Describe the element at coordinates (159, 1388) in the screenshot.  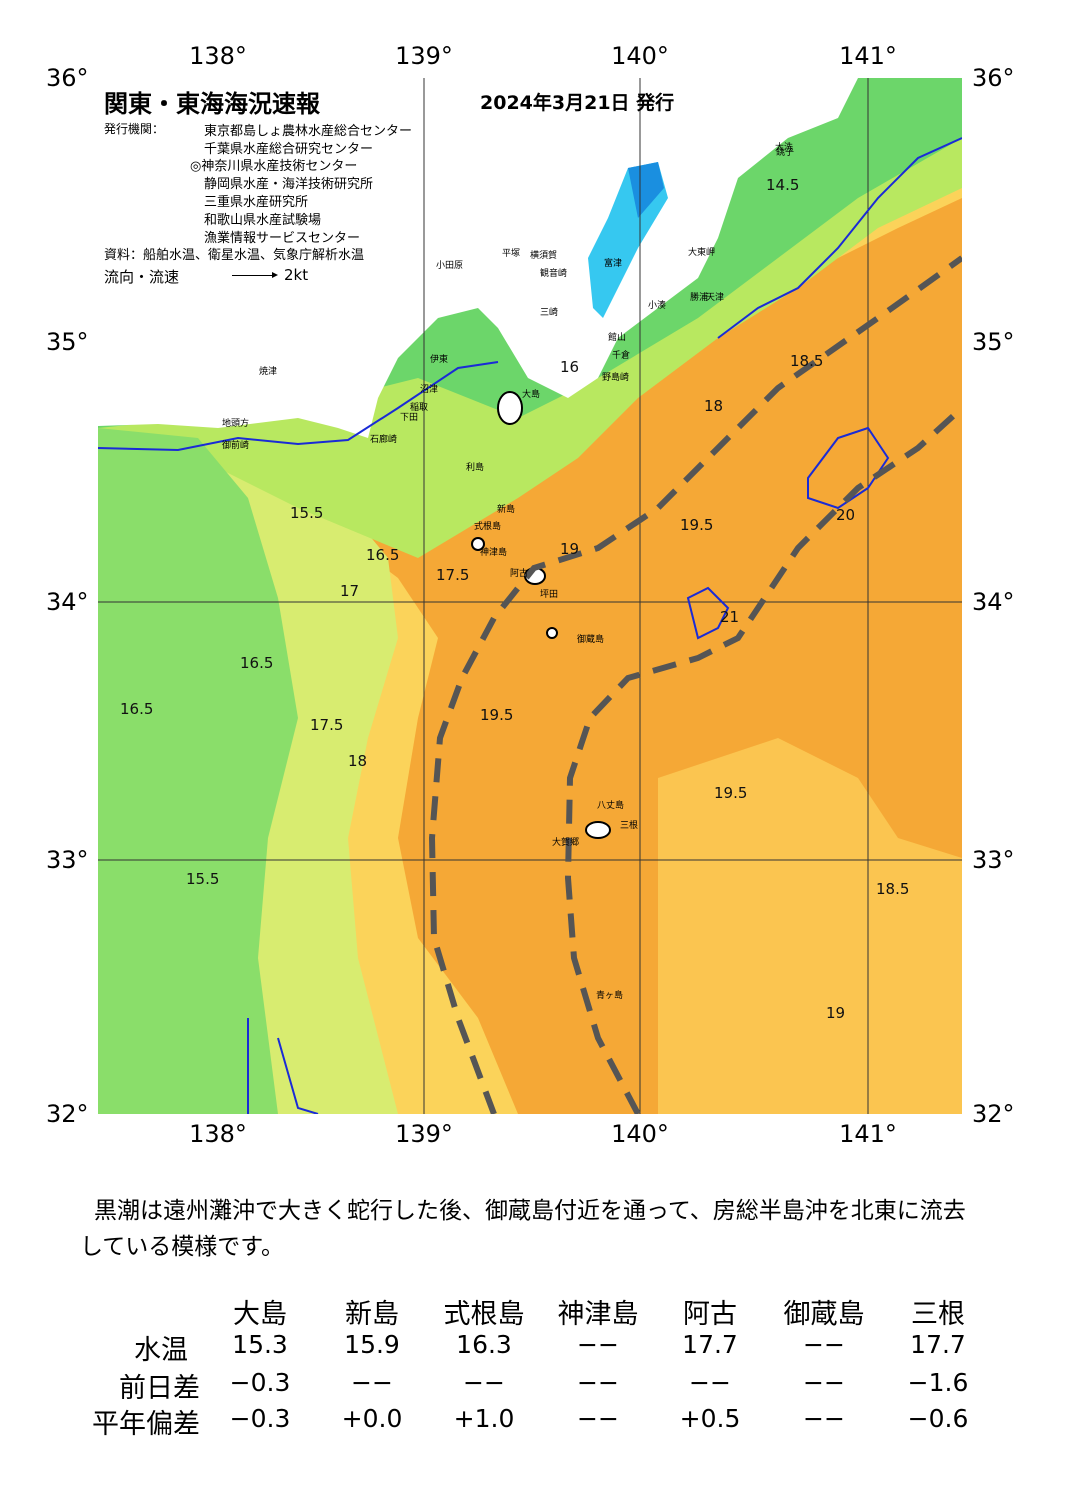
I see `table-row-header: 前日差` at that location.